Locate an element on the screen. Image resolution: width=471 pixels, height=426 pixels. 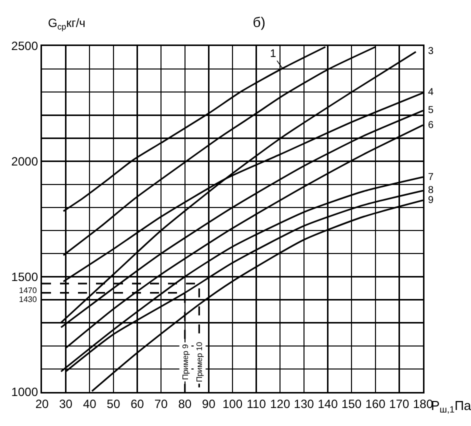
series-label: 5 is located at coordinates (431, 110).